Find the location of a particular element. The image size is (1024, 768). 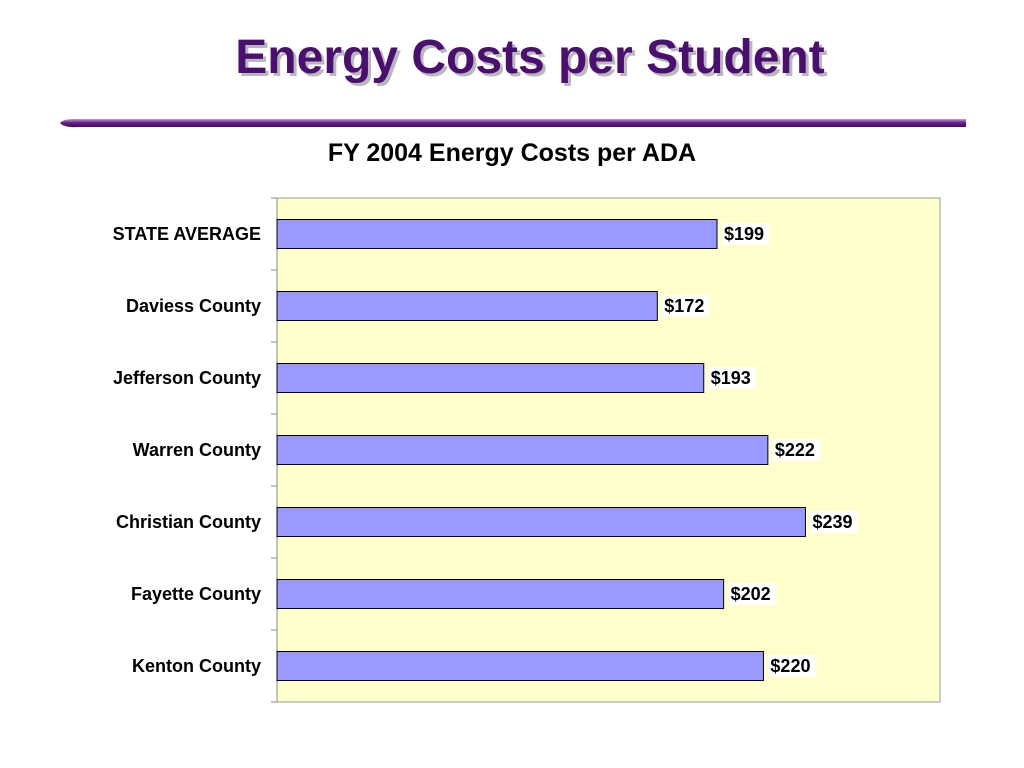

value-label: $199 is located at coordinates (744, 234).